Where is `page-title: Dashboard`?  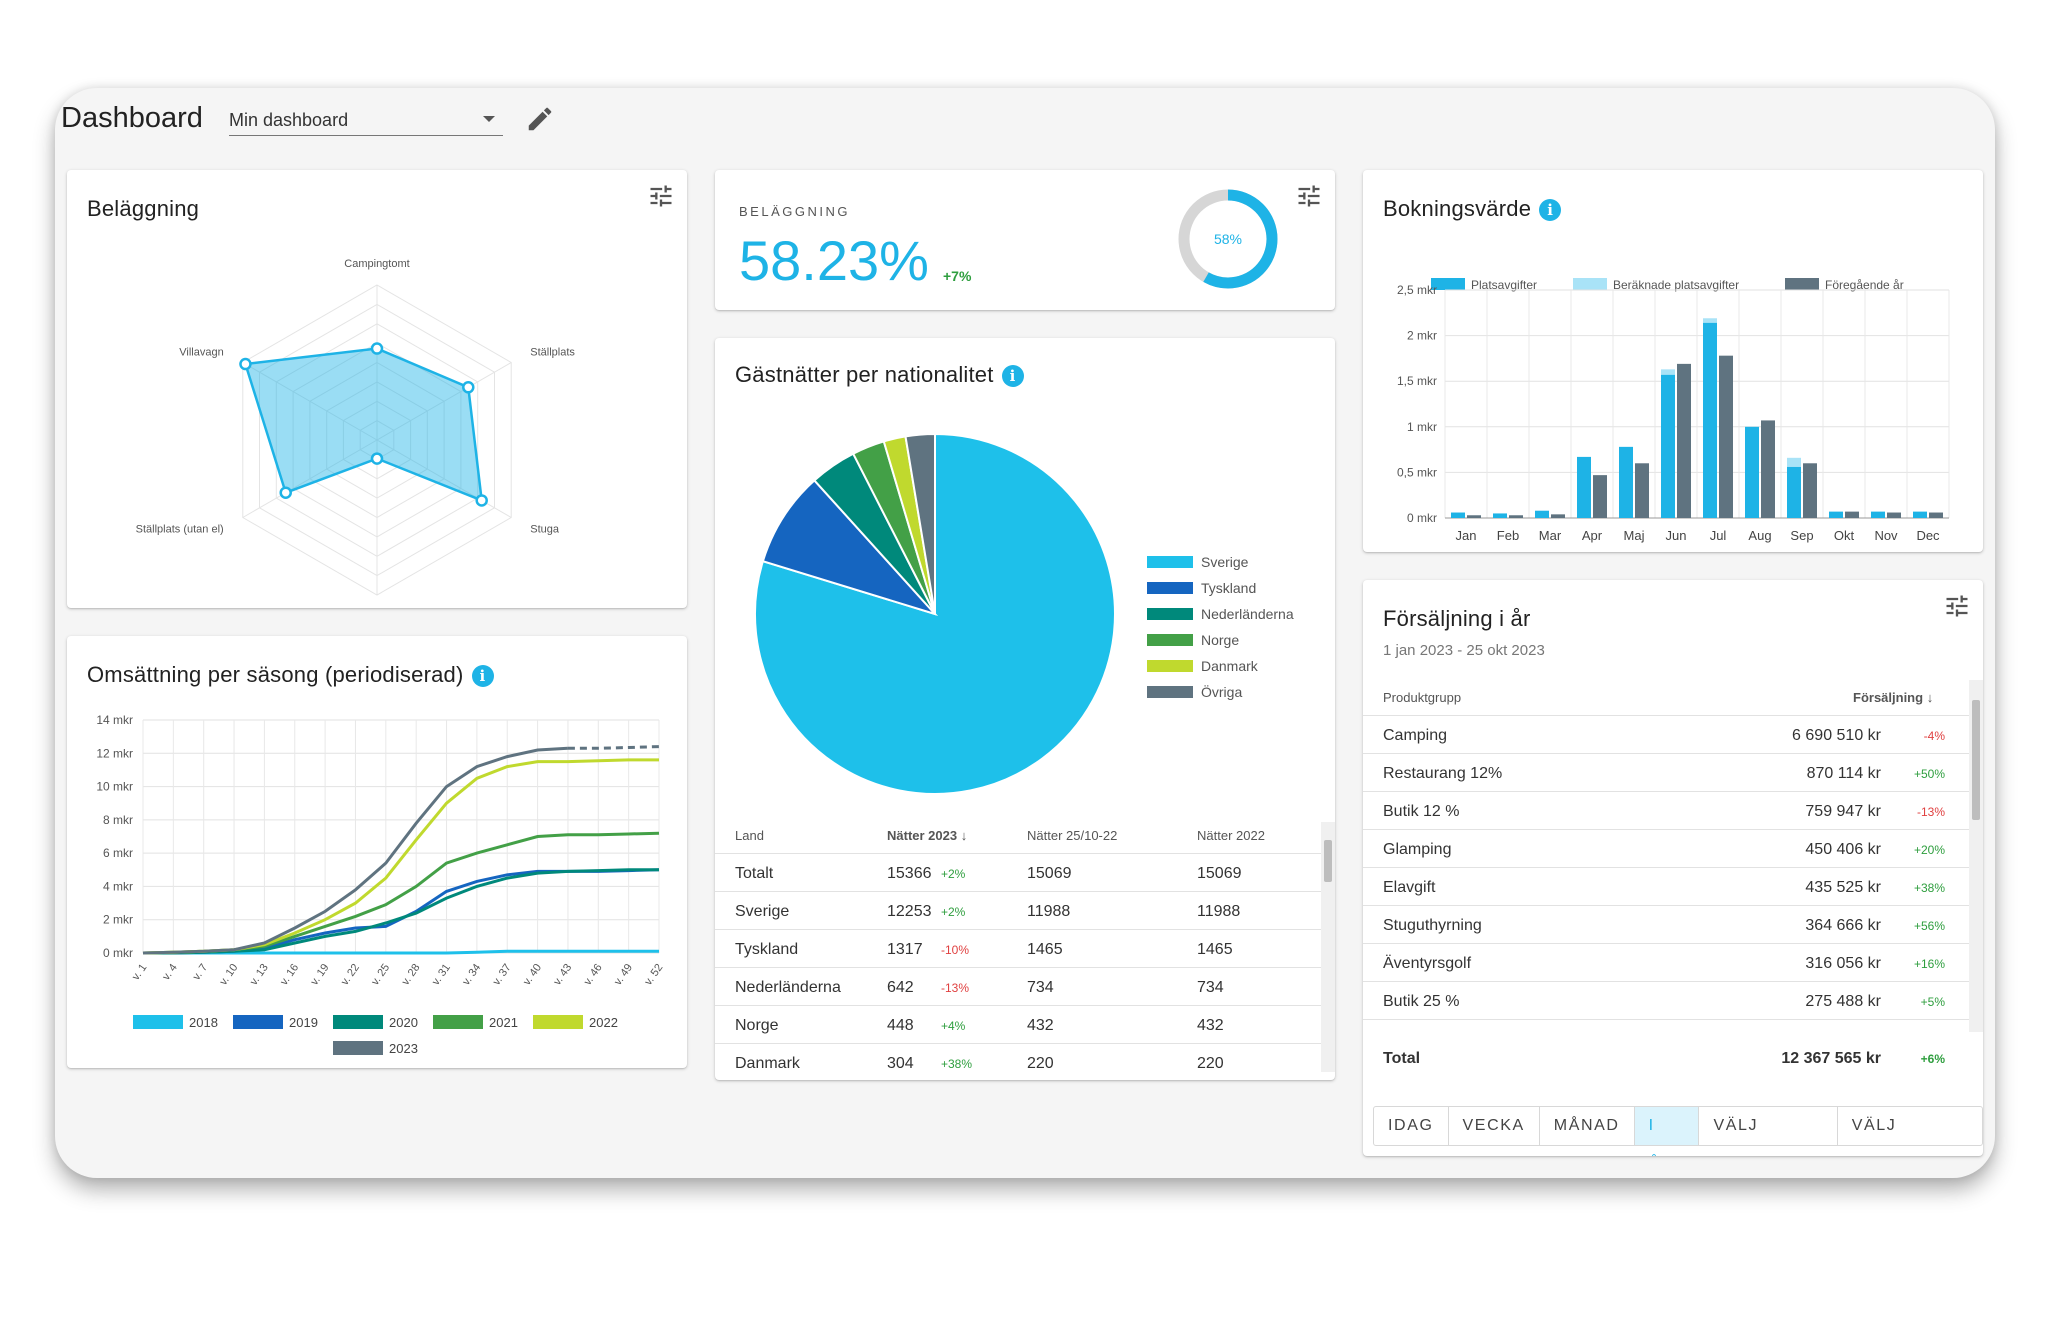 page-title: Dashboard is located at coordinates (132, 118).